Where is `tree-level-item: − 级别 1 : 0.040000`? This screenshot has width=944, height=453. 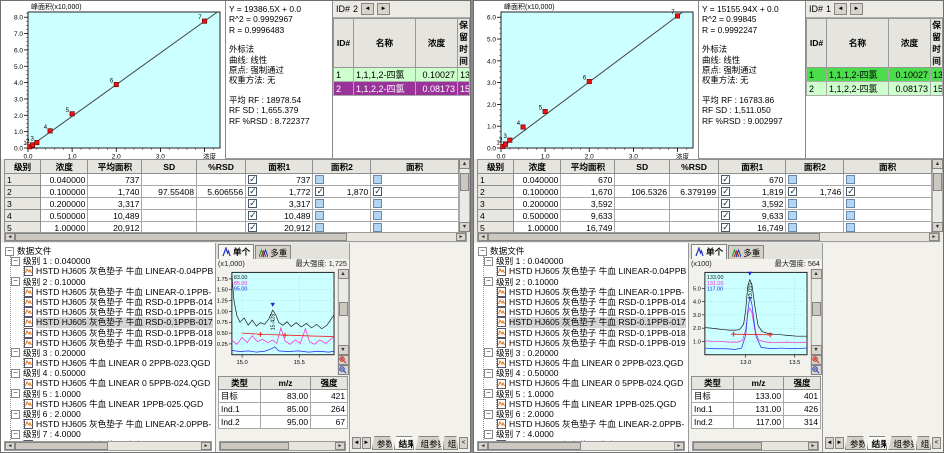 tree-level-item: − 级别 1 : 0.040000 is located at coordinates (586, 261).